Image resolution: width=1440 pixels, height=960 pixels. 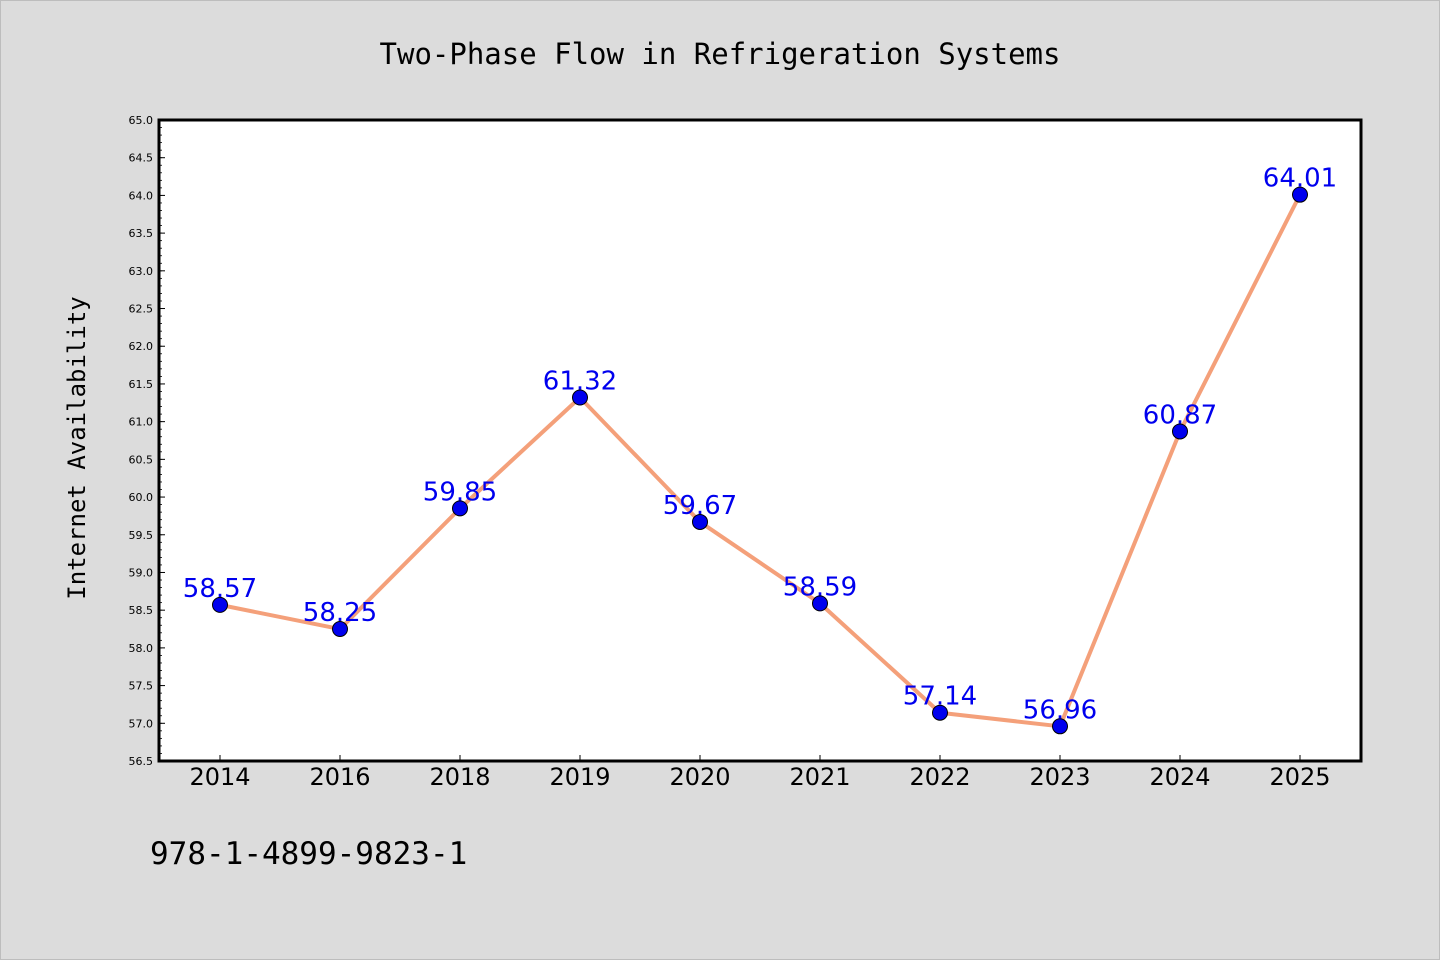 What do you see at coordinates (219, 777) in the screenshot?
I see `x-tick-label: 2014` at bounding box center [219, 777].